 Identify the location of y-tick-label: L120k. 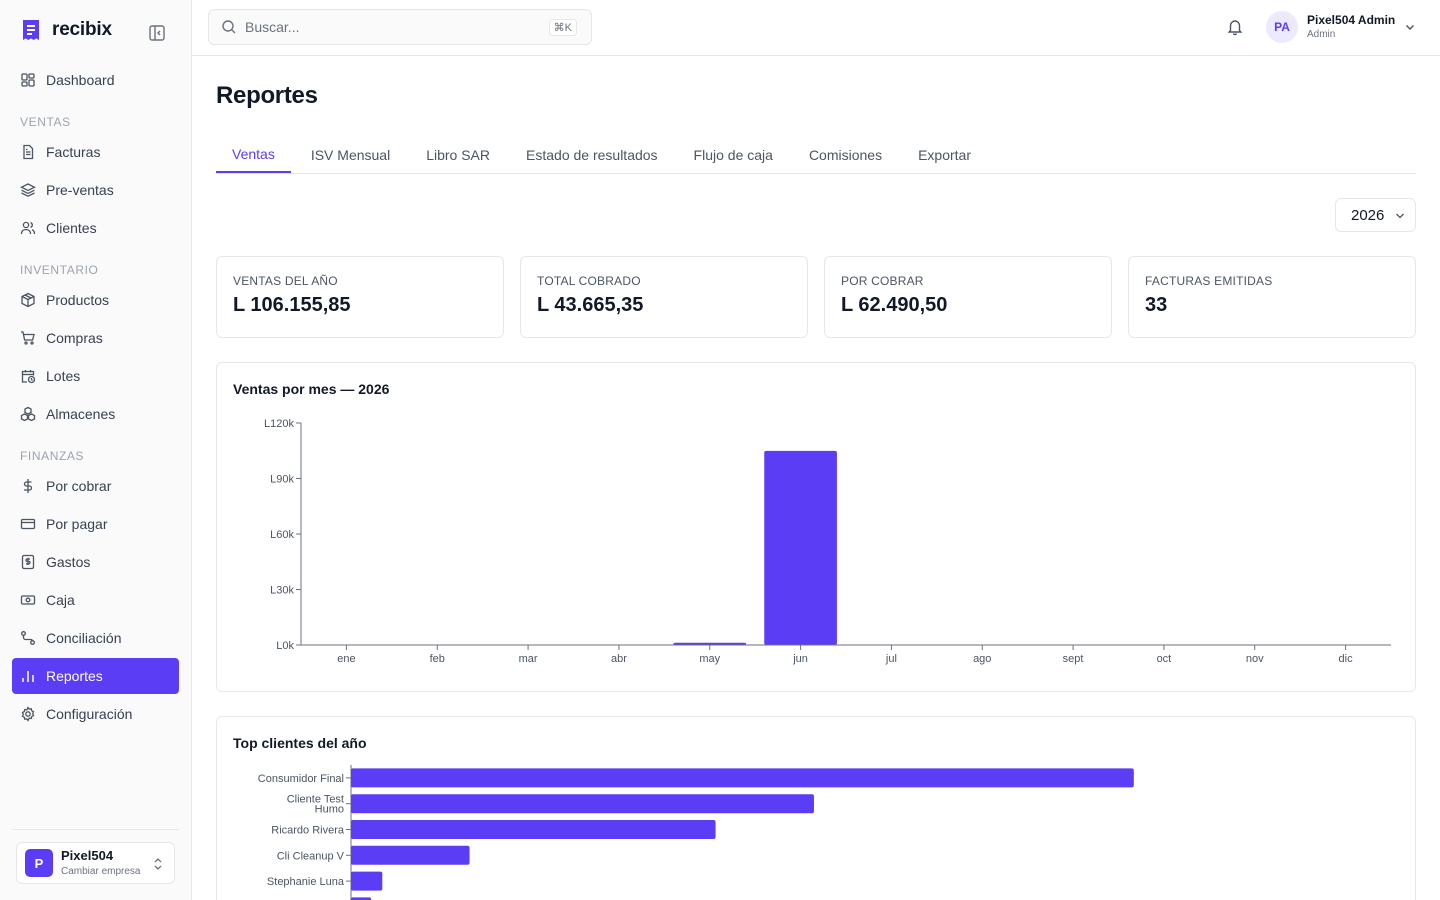
(279, 424).